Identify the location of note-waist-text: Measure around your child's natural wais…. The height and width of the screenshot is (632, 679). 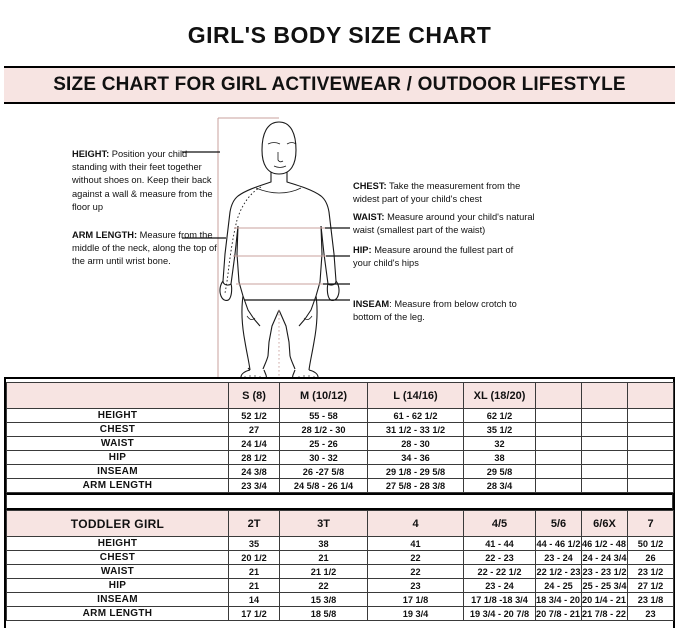
(444, 224).